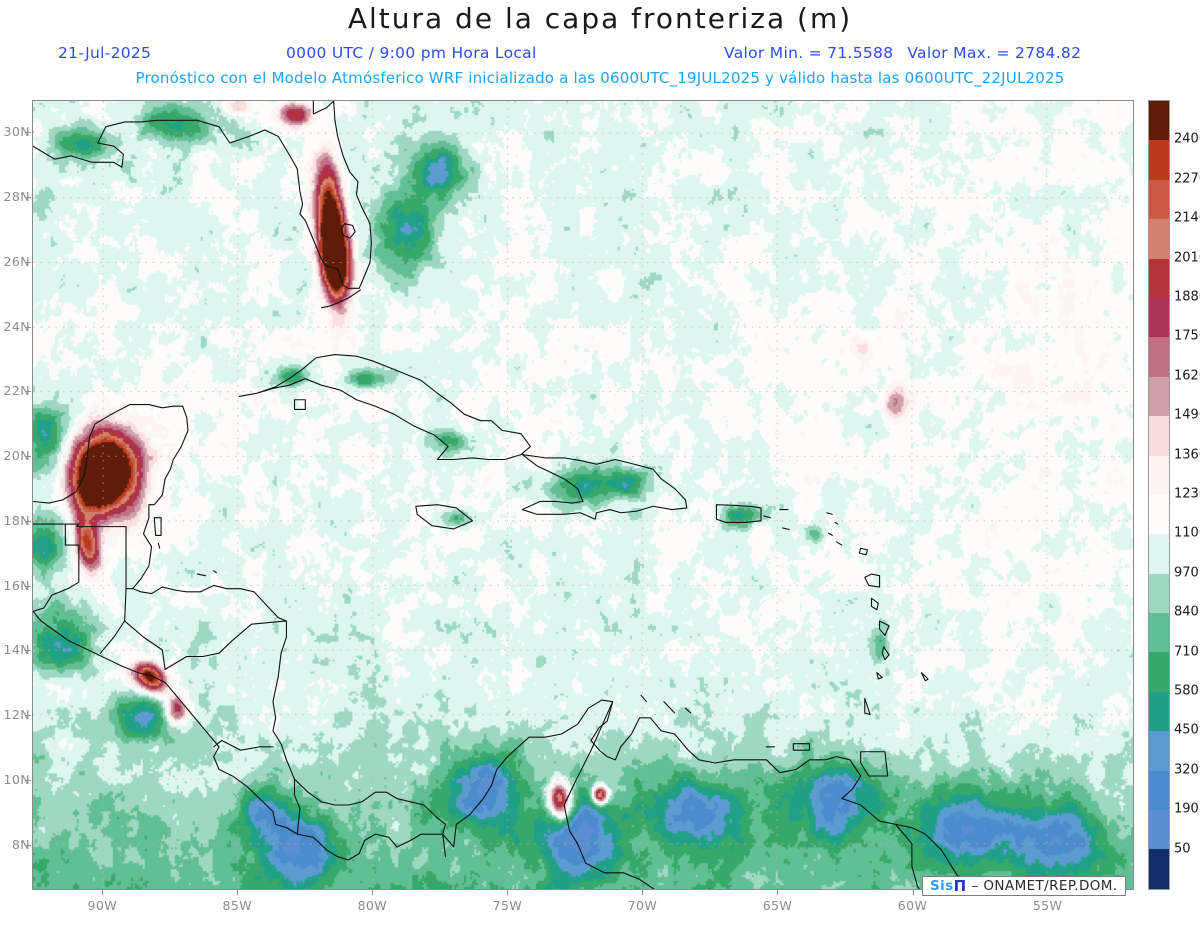  What do you see at coordinates (1187, 179) in the screenshot?
I see `colorbar-tick-label: 2270` at bounding box center [1187, 179].